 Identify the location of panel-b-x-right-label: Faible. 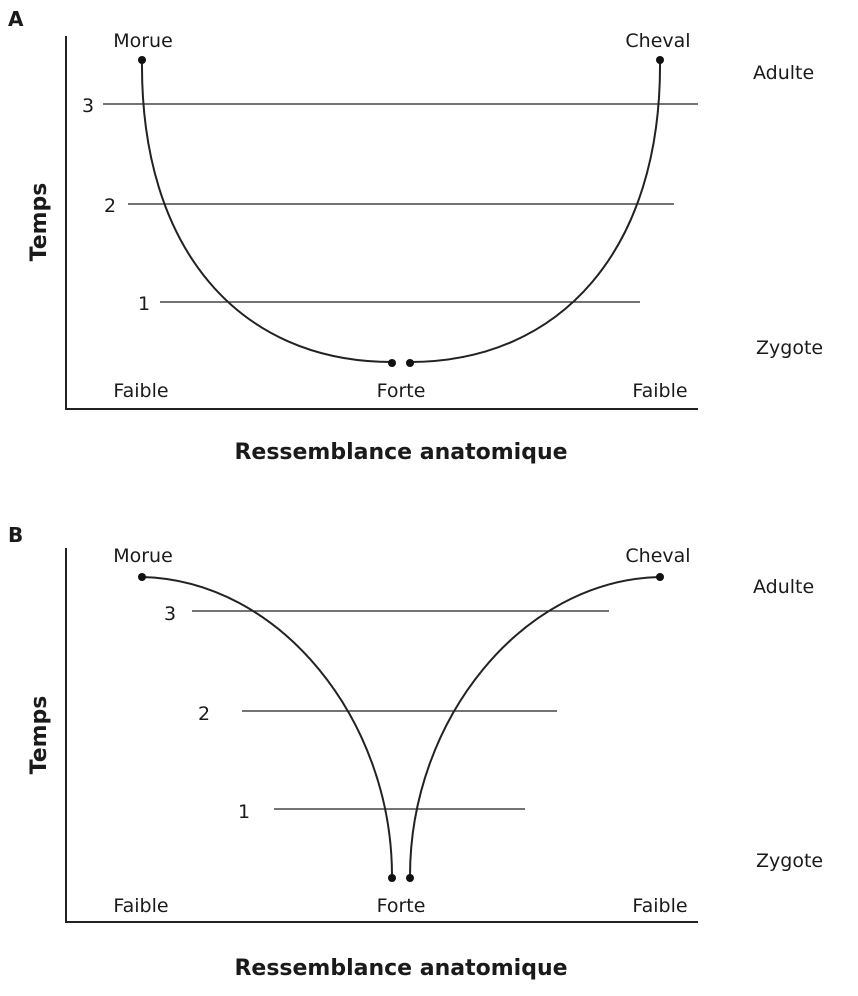
(659, 906).